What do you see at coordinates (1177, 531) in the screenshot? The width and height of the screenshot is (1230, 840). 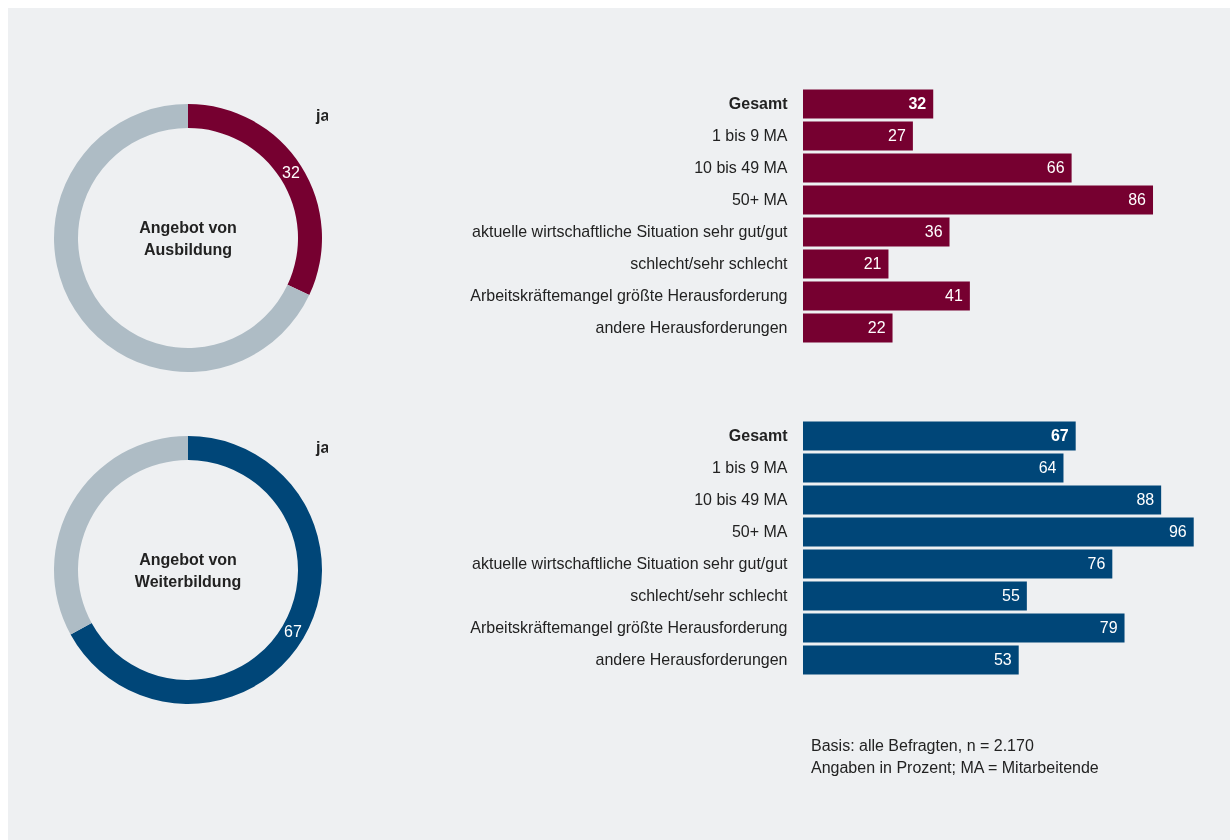 I see `data-label: 96` at bounding box center [1177, 531].